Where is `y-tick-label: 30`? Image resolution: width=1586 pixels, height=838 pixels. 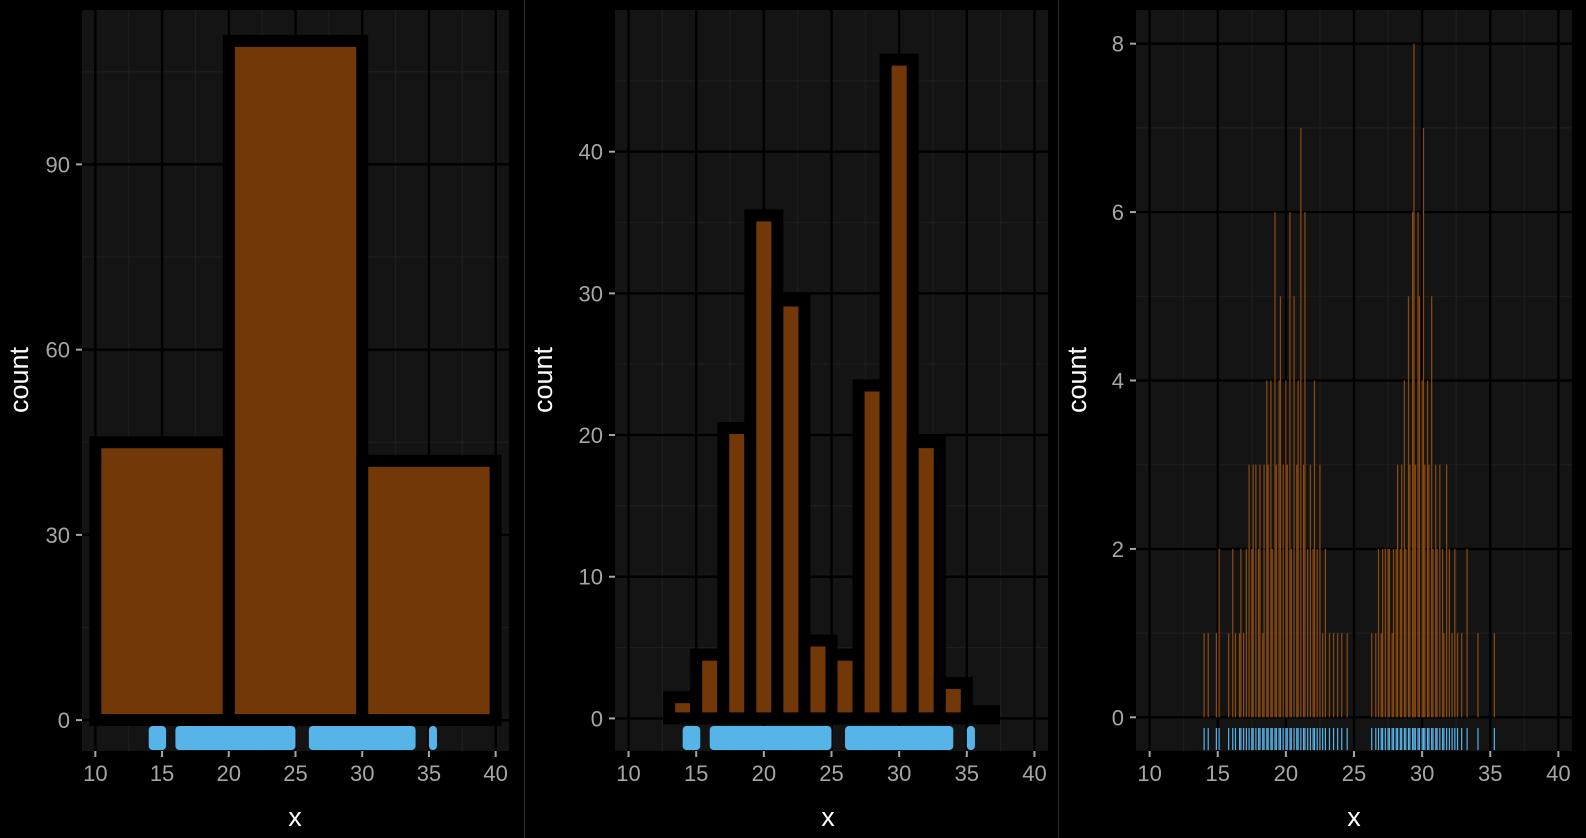
y-tick-label: 30 is located at coordinates (591, 293).